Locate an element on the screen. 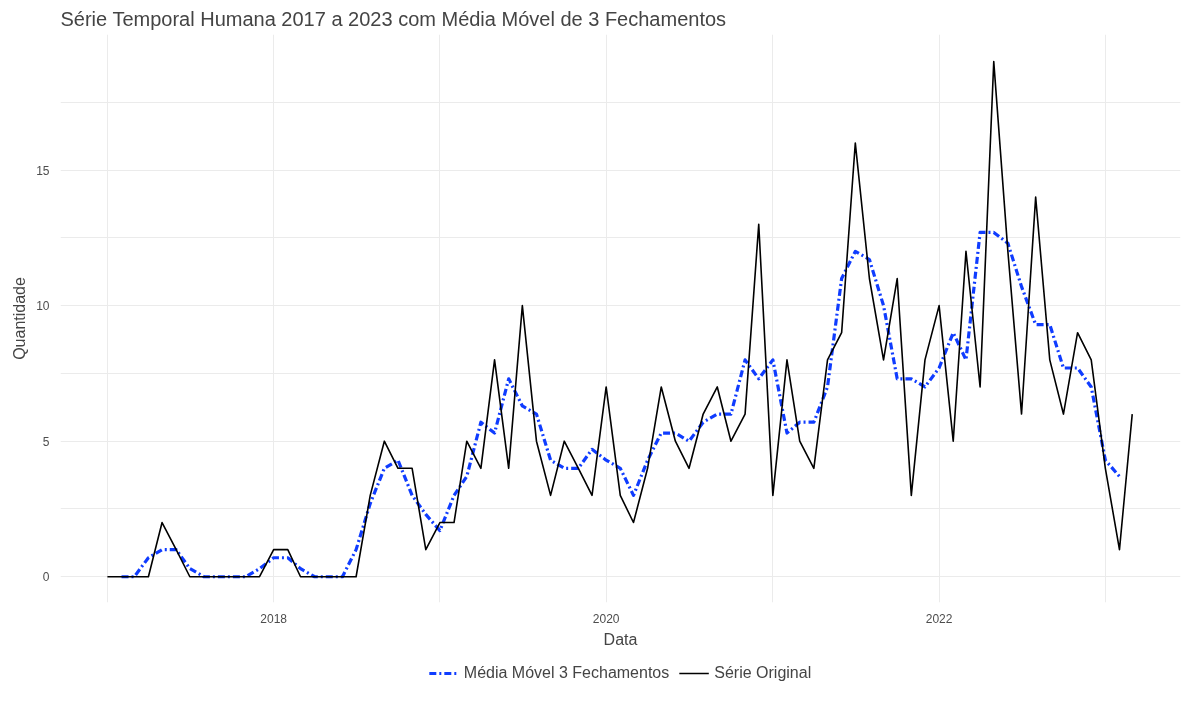  legend-label: Média Móvel 3 Fechamentos is located at coordinates (566, 672).